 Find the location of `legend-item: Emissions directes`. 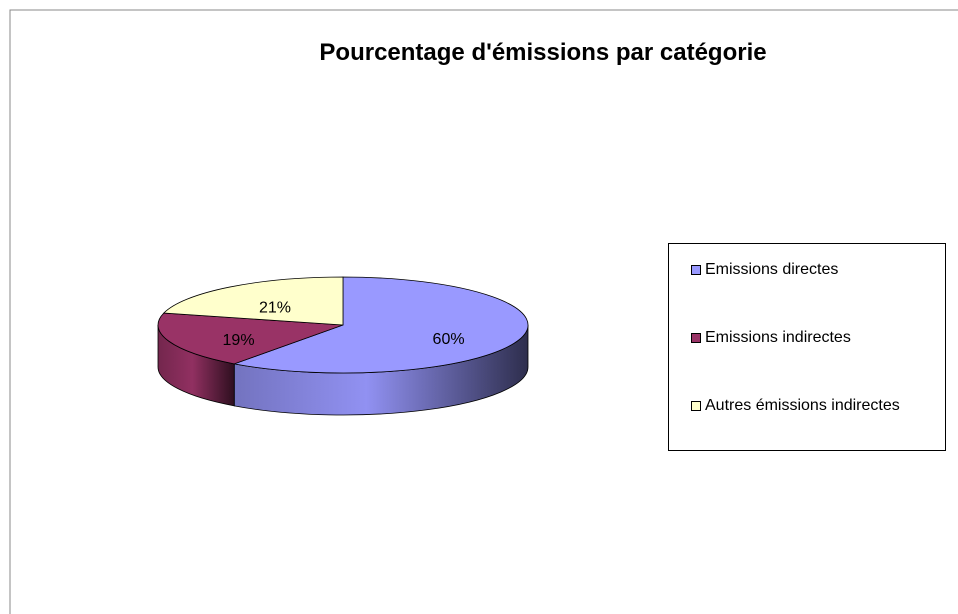

legend-item: Emissions directes is located at coordinates (816, 269).